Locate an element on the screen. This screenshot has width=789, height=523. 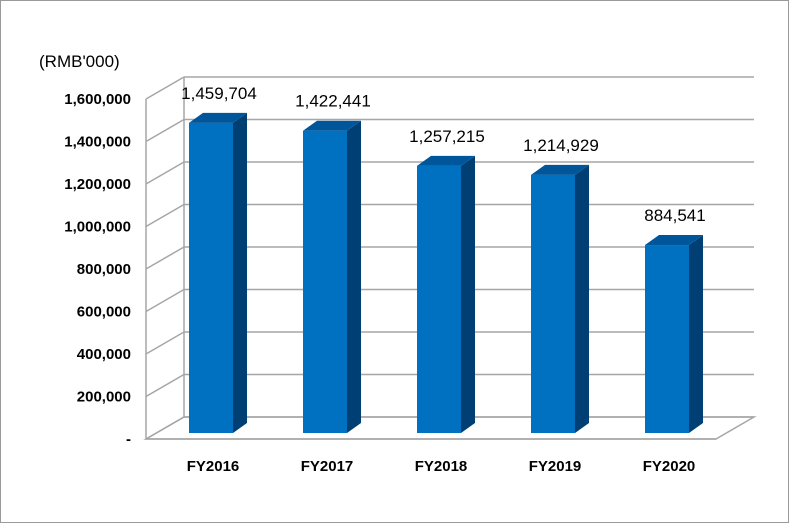
bar-fy2018 is located at coordinates (446, 294).